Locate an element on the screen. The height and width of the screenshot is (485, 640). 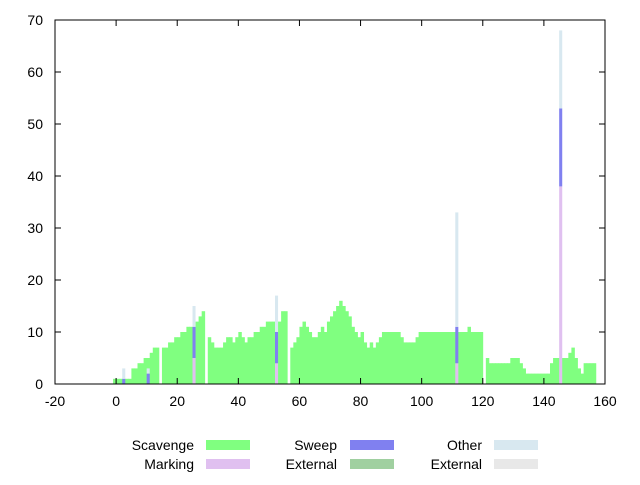
y-tick-label: 10 is located at coordinates (35, 332).